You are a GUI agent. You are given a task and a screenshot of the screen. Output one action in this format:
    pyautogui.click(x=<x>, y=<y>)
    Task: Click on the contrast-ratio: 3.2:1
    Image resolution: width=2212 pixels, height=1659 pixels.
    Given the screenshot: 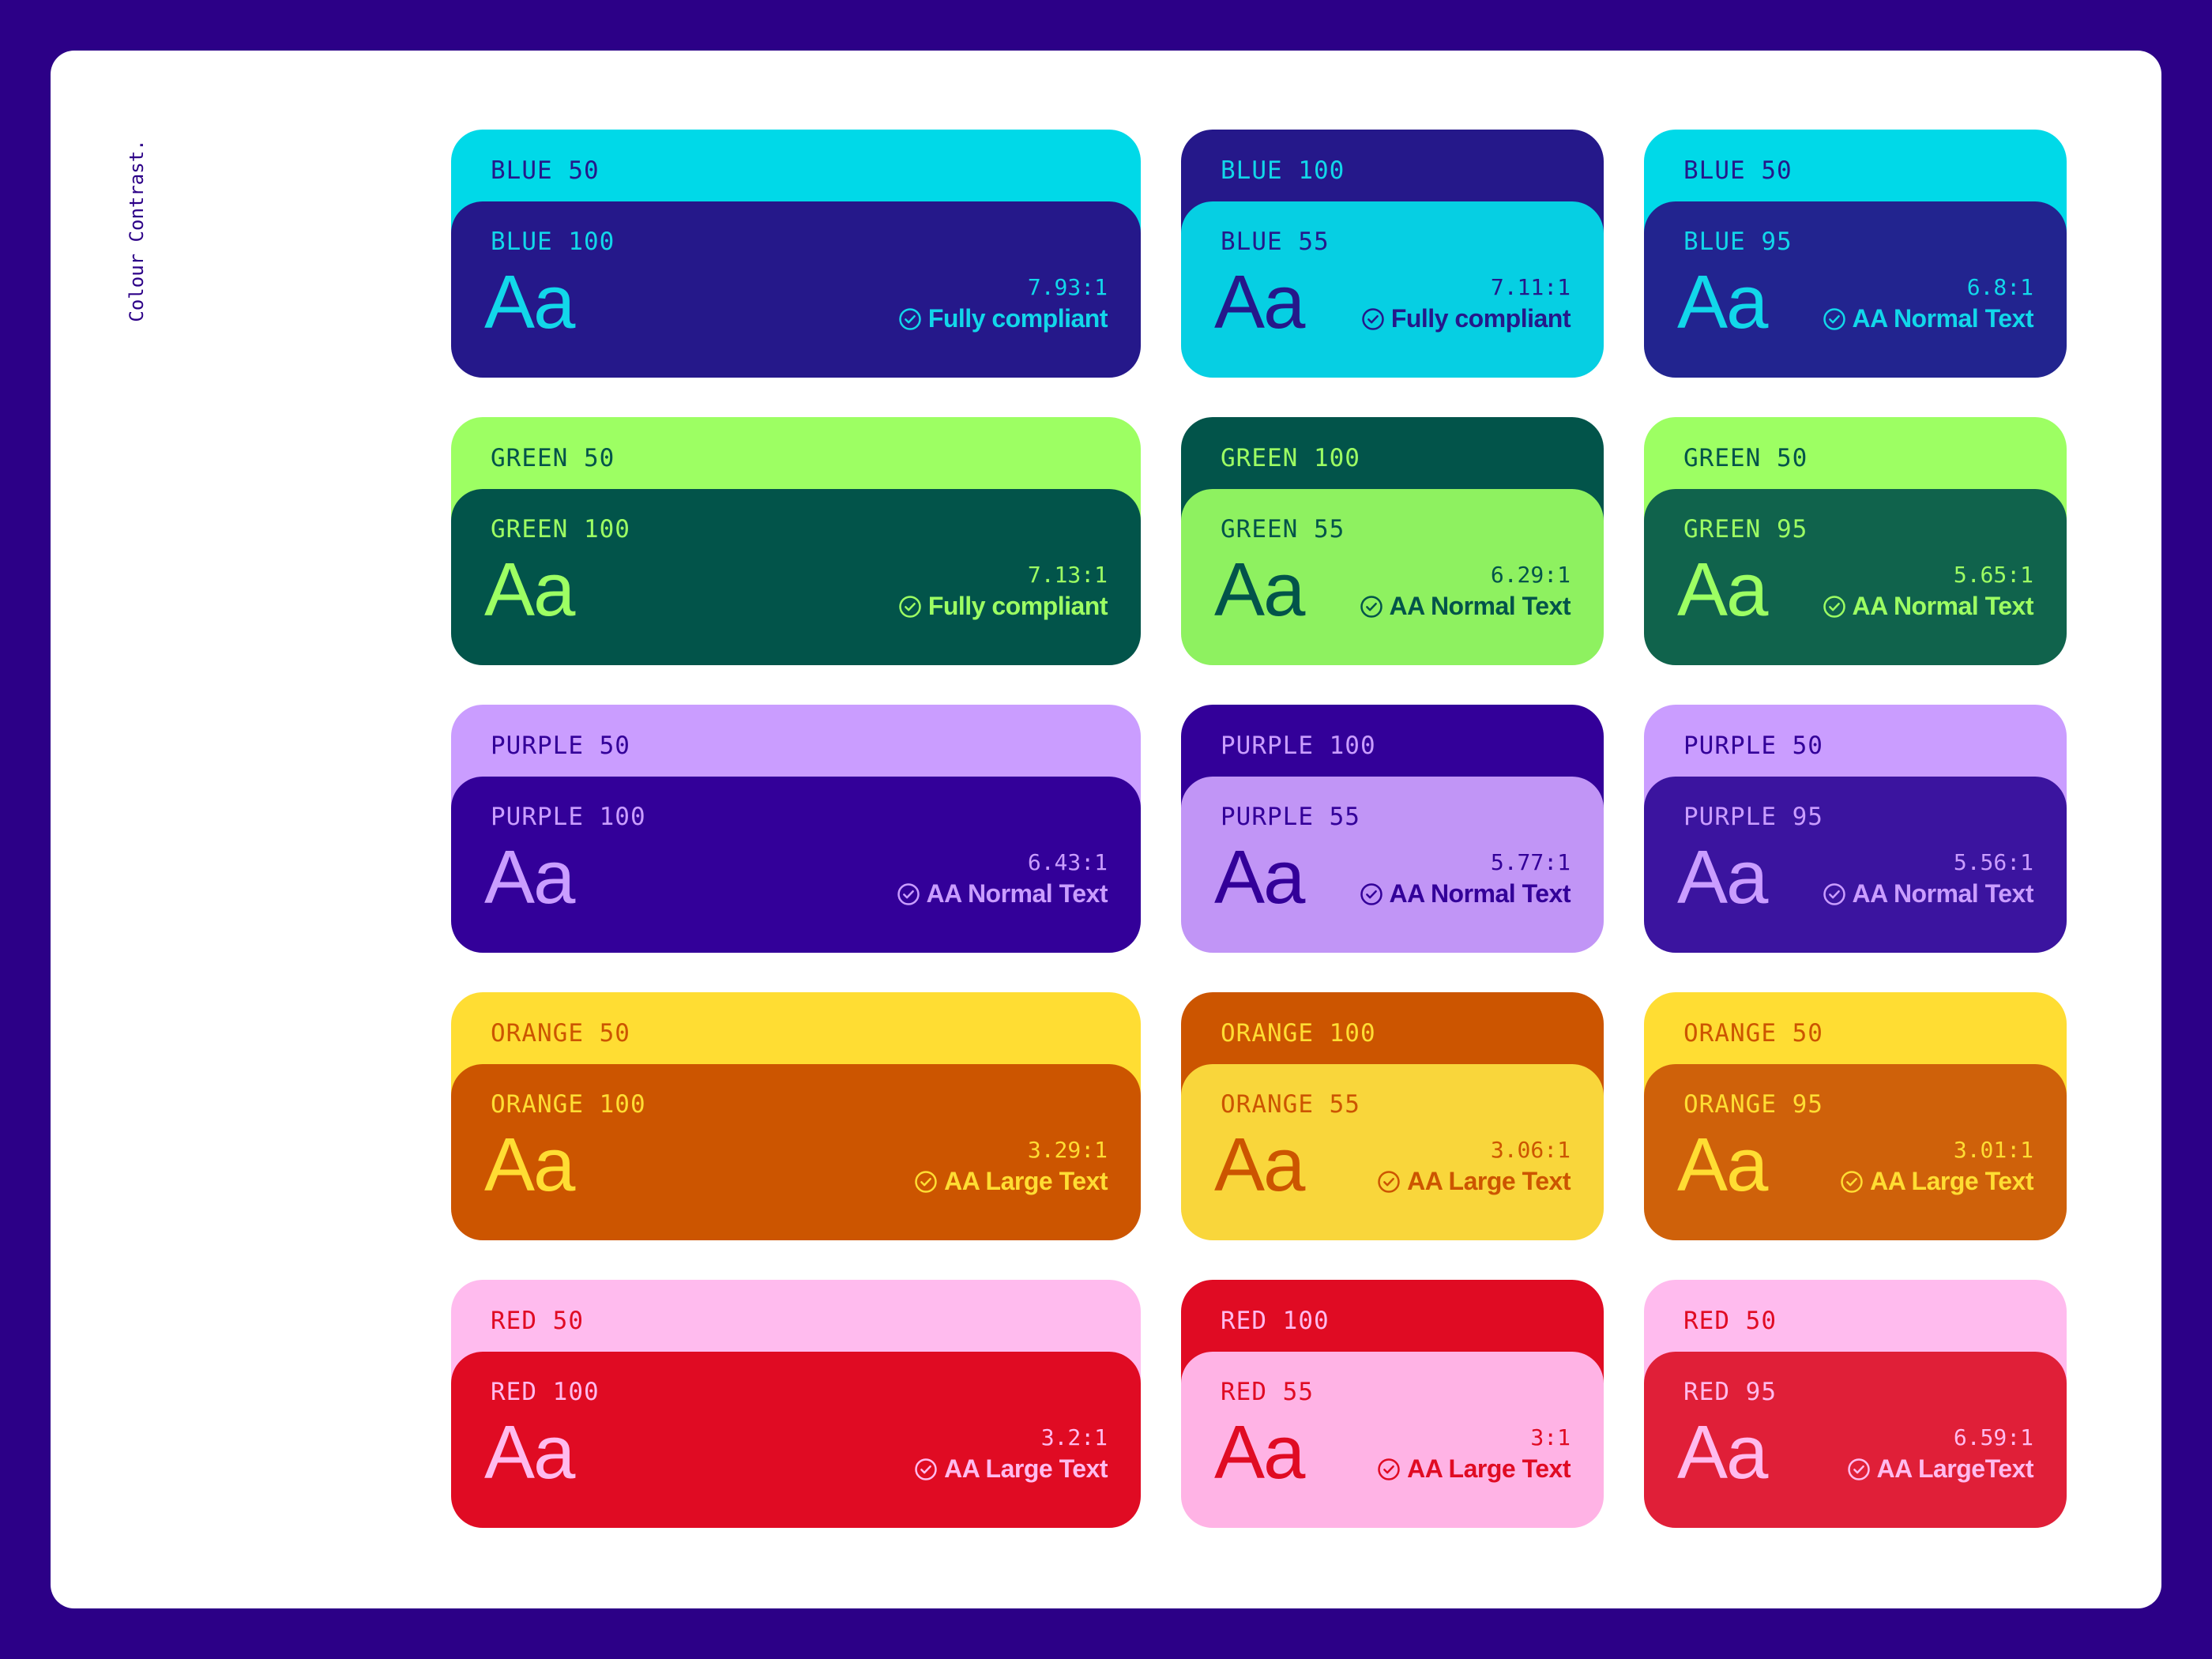 What is the action you would take?
    pyautogui.click(x=1074, y=1437)
    